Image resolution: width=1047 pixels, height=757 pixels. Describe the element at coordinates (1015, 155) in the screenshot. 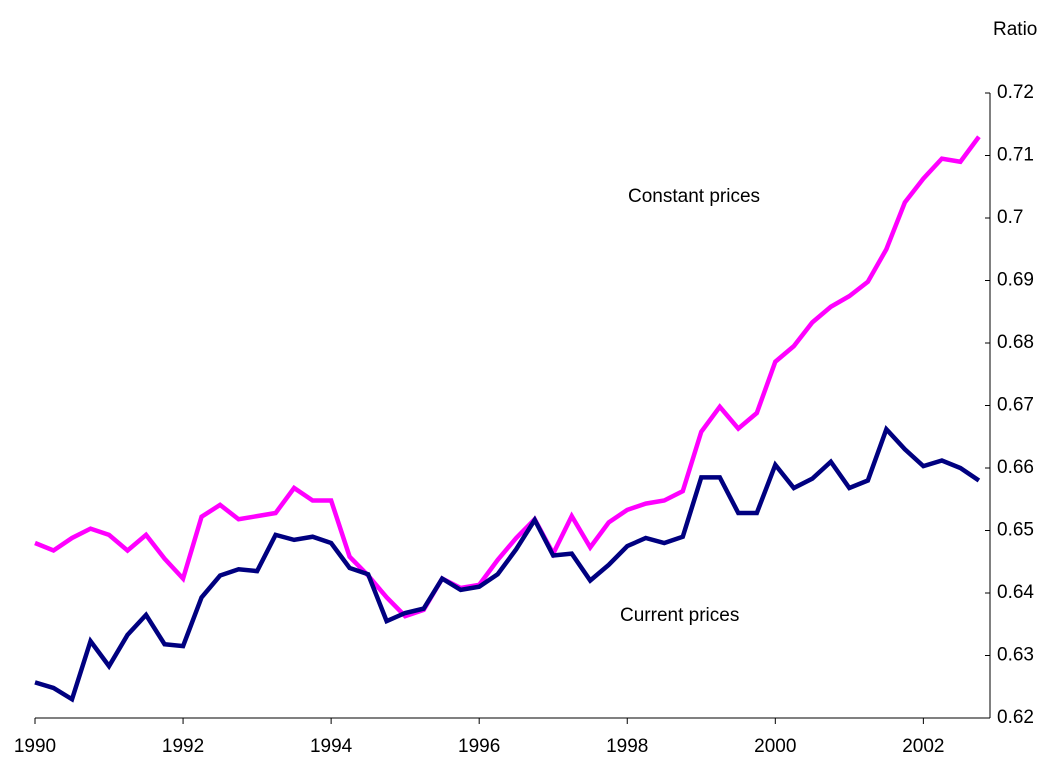

I see `y-tick-label: 0.71` at that location.